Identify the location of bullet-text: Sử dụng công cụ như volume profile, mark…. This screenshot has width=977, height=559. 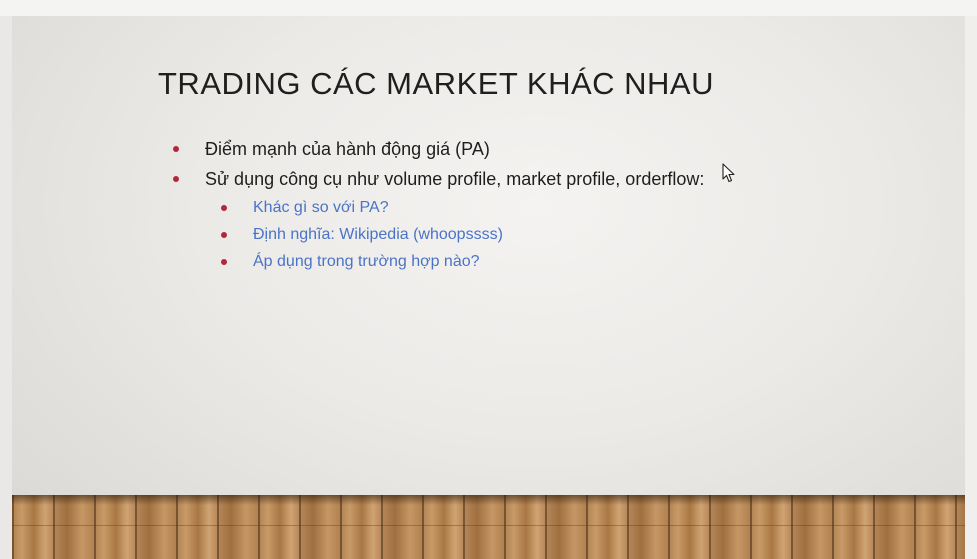
(455, 179).